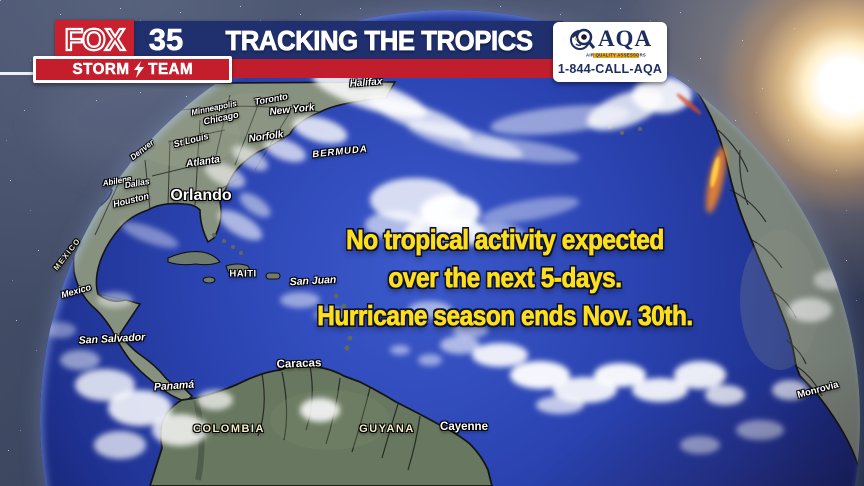  I want to click on fox-logo-text: FOX, so click(95, 38).